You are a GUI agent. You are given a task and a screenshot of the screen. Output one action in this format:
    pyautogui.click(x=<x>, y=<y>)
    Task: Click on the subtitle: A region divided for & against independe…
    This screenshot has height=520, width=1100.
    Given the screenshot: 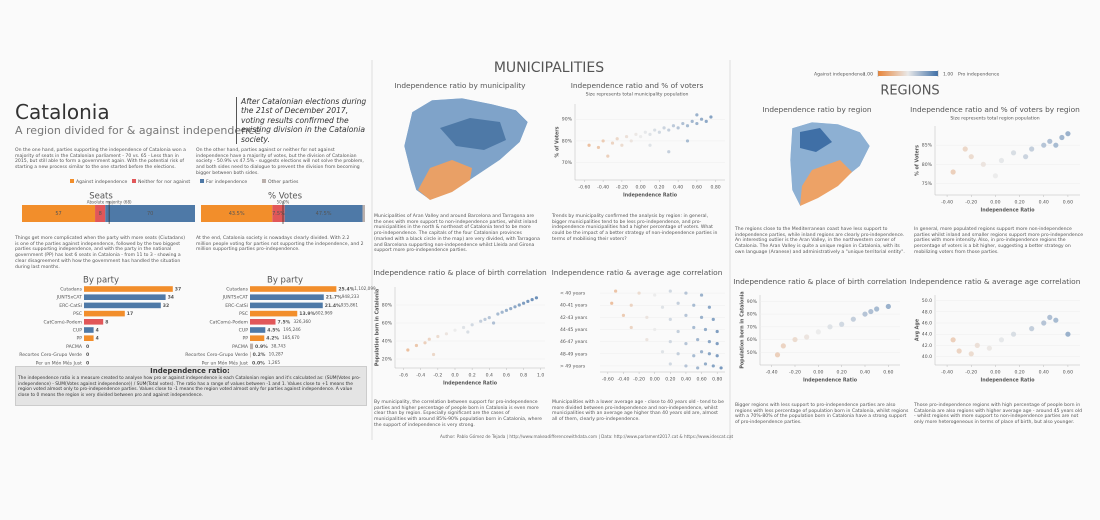 What is the action you would take?
    pyautogui.click(x=138, y=130)
    